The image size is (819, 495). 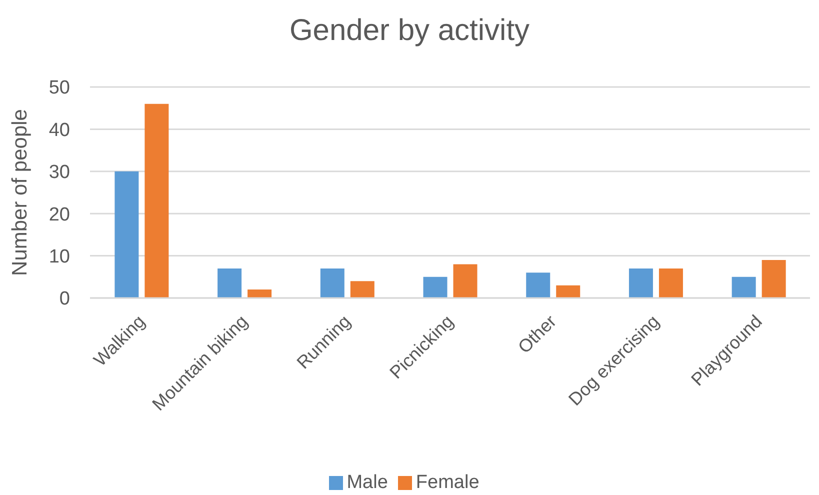 What do you see at coordinates (20, 192) in the screenshot?
I see `y-axis-title: Number of people` at bounding box center [20, 192].